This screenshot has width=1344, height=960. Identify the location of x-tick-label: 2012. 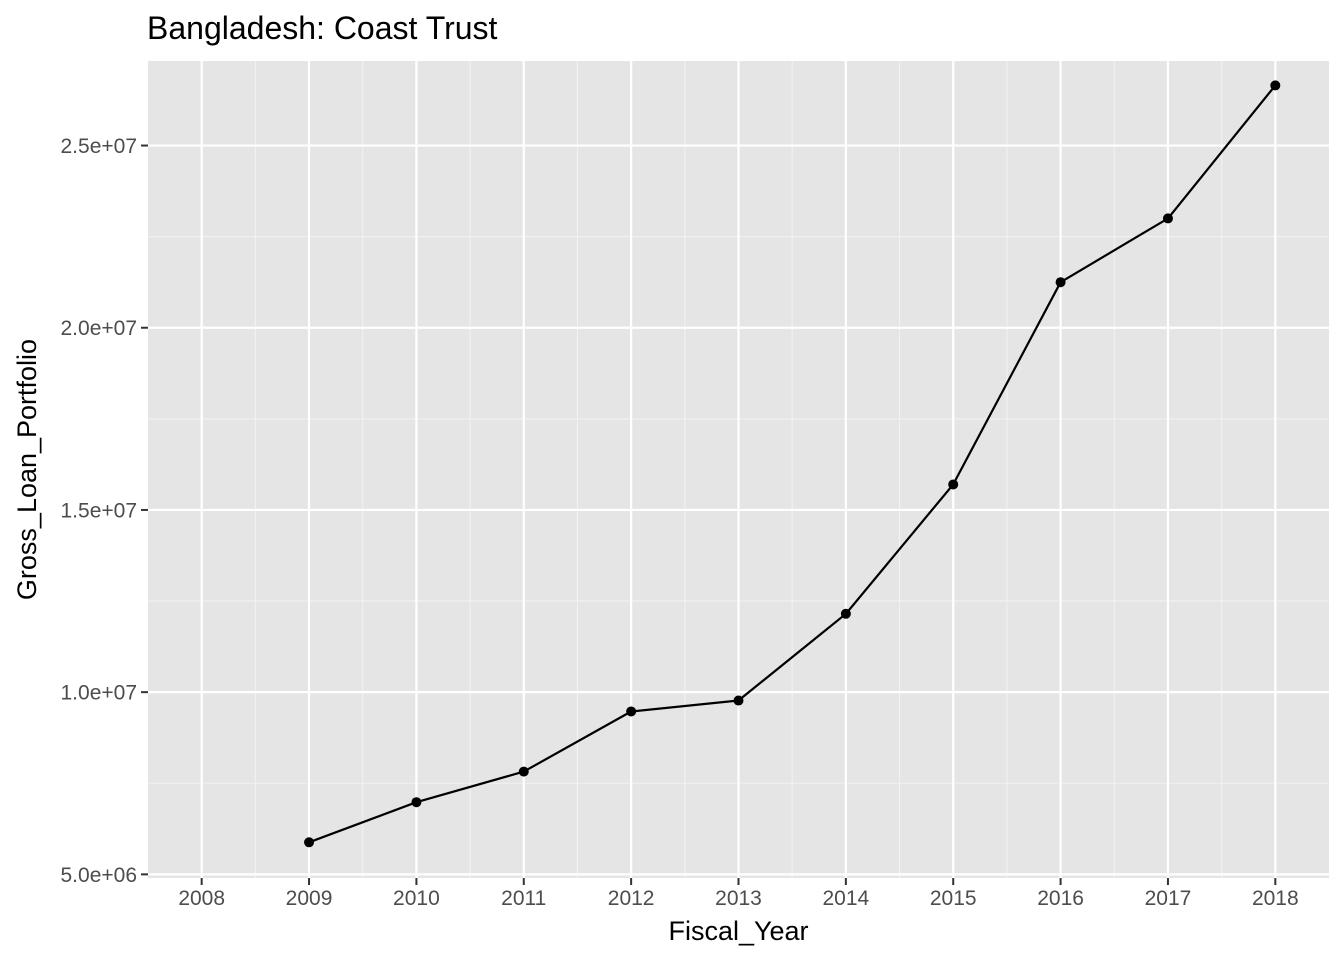
(631, 898).